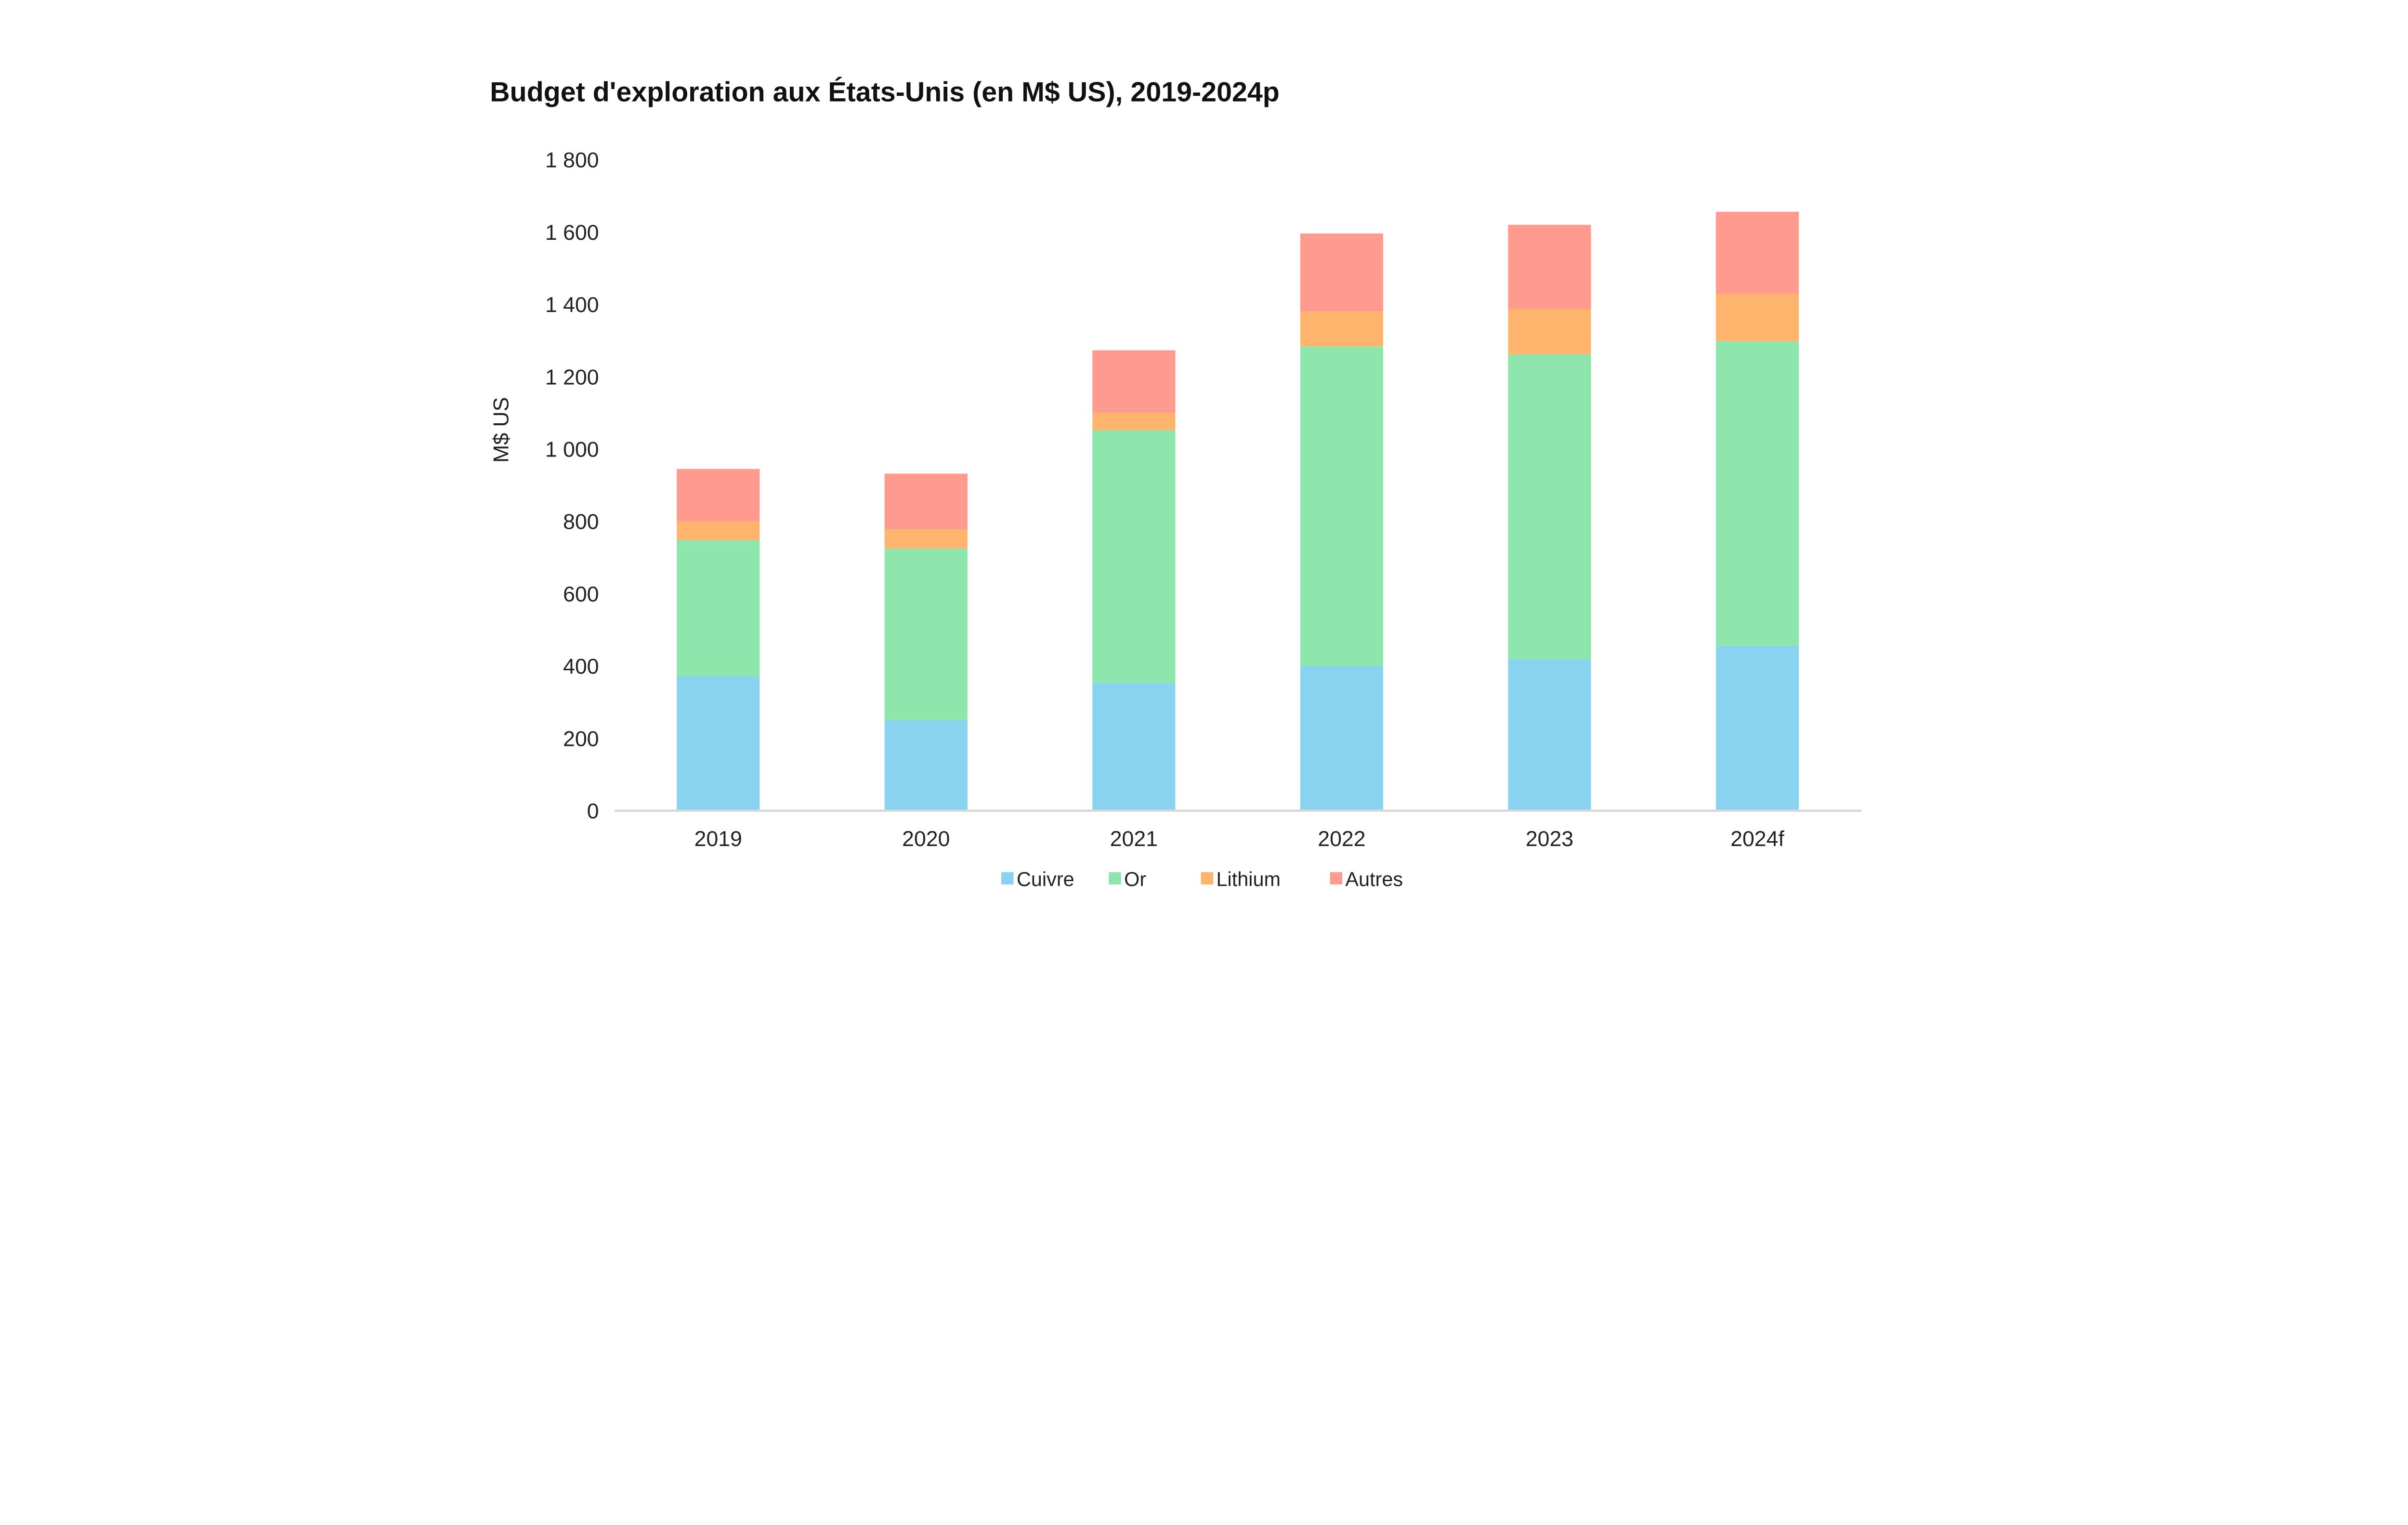 The width and height of the screenshot is (2408, 1525). Describe the element at coordinates (572, 233) in the screenshot. I see `y-tick-label: 1 600` at that location.